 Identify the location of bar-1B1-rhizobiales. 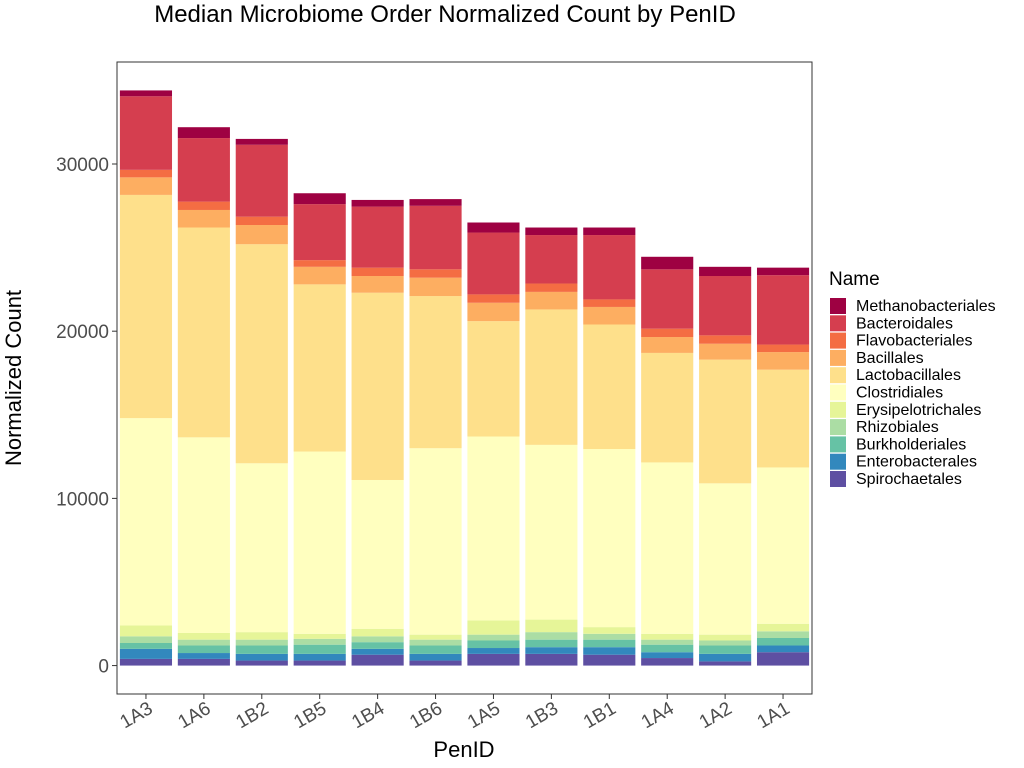
(609, 636).